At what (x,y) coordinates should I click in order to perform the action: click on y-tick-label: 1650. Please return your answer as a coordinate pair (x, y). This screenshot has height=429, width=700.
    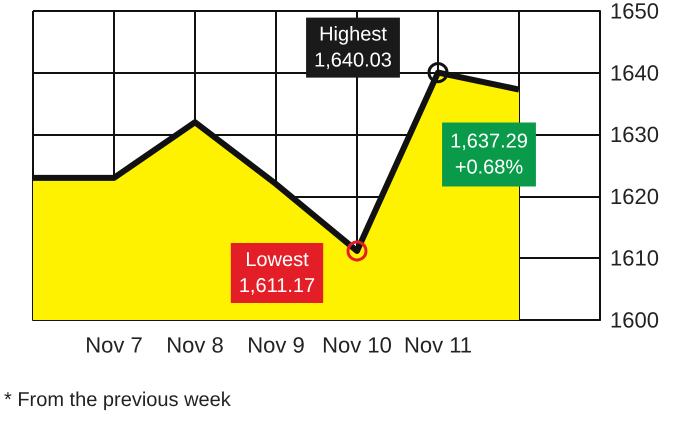
    Looking at the image, I should click on (634, 12).